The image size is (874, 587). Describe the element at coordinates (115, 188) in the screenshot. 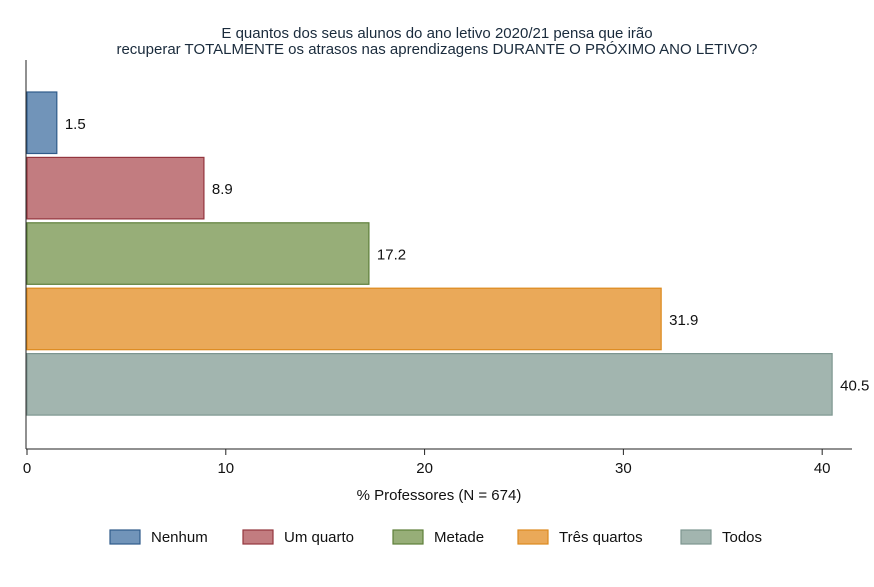

I see `bar-um-quarto` at that location.